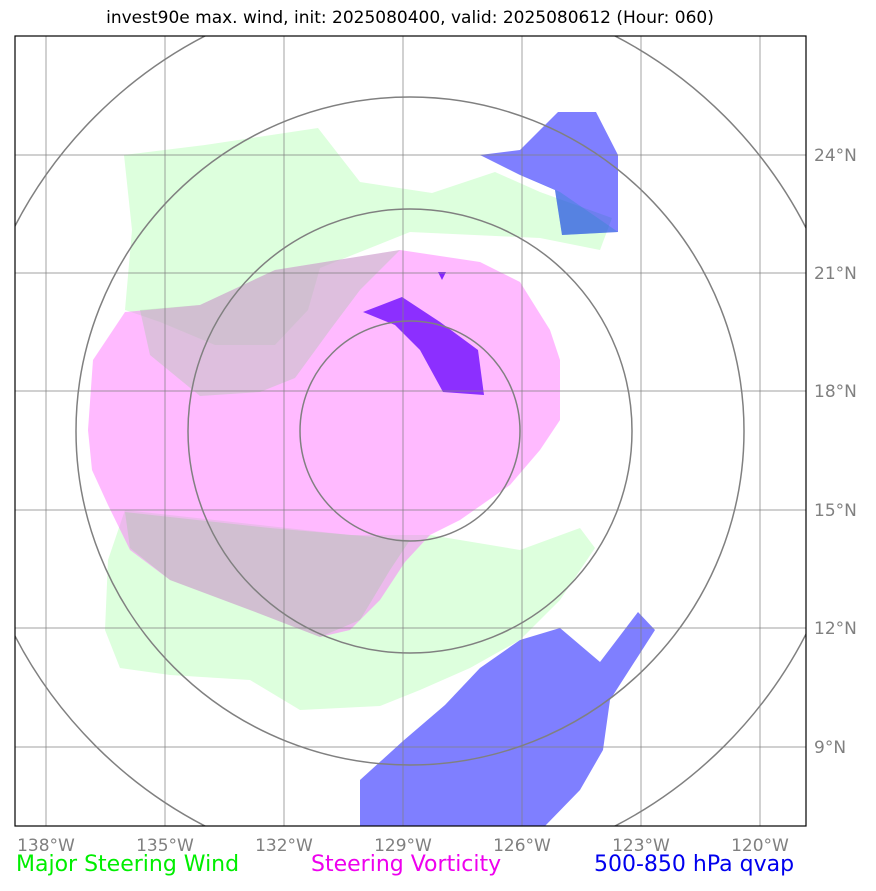  What do you see at coordinates (559, 200) in the screenshot?
I see `qvap-northeast-inner` at bounding box center [559, 200].